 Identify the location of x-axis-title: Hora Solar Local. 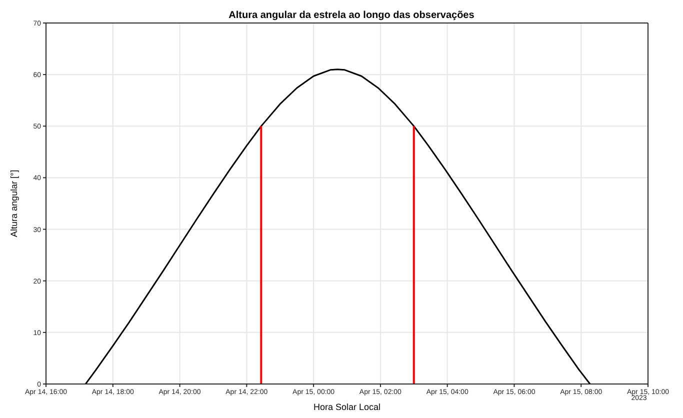
(347, 407).